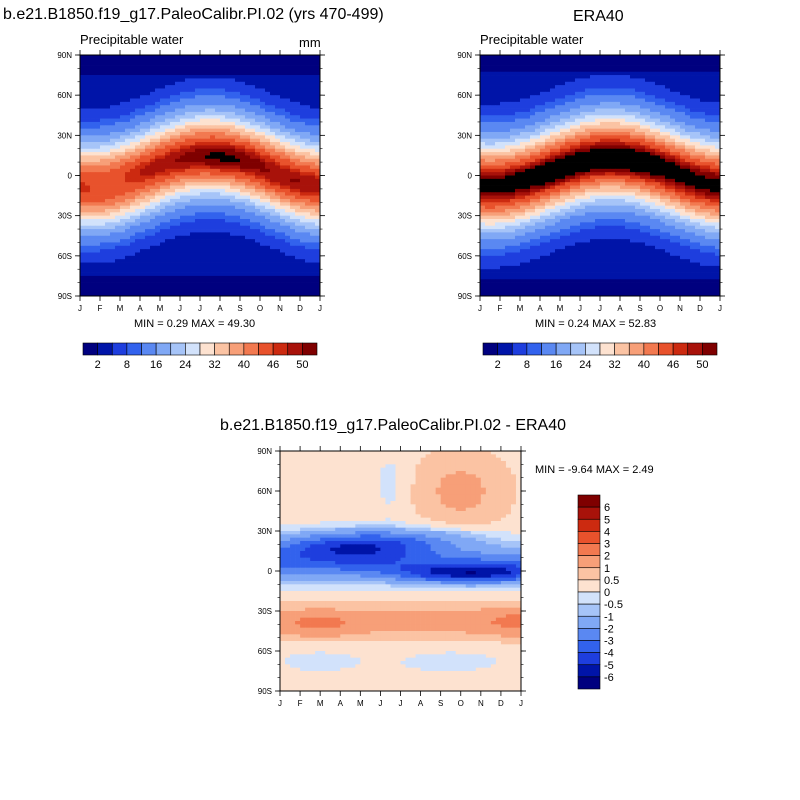 This screenshot has width=800, height=800. I want to click on colorbar-label: 4, so click(607, 532).